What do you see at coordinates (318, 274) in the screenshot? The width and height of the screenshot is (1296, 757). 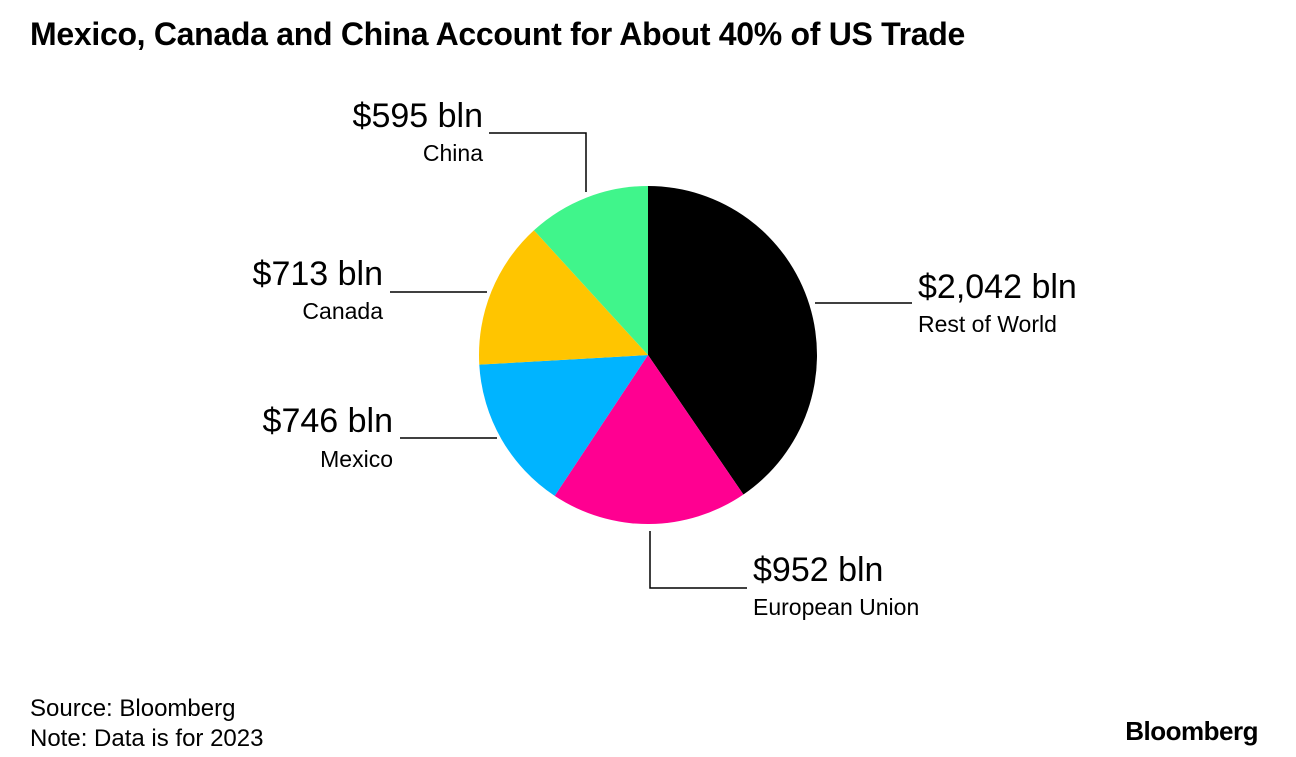 I see `value-label-canada: $713 bln` at bounding box center [318, 274].